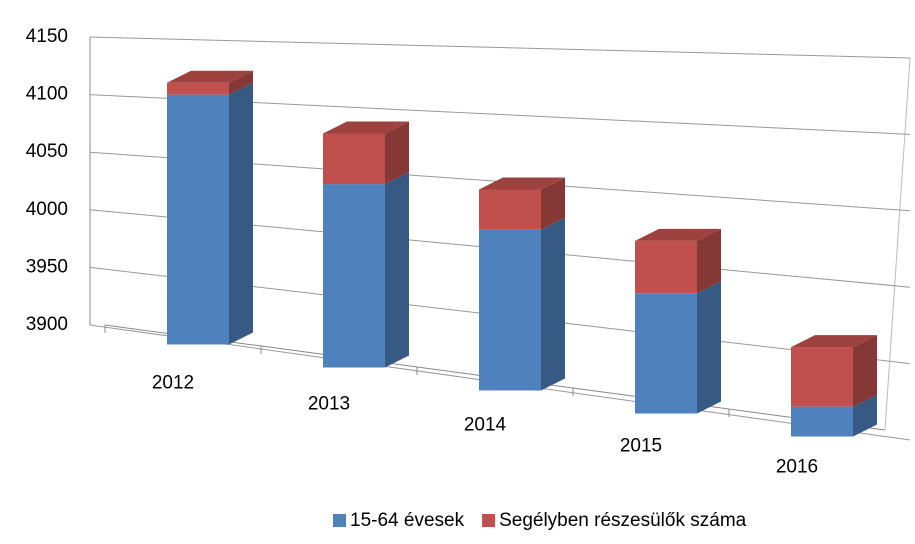  Describe the element at coordinates (47, 94) in the screenshot. I see `y-tick-label: 4100` at that location.